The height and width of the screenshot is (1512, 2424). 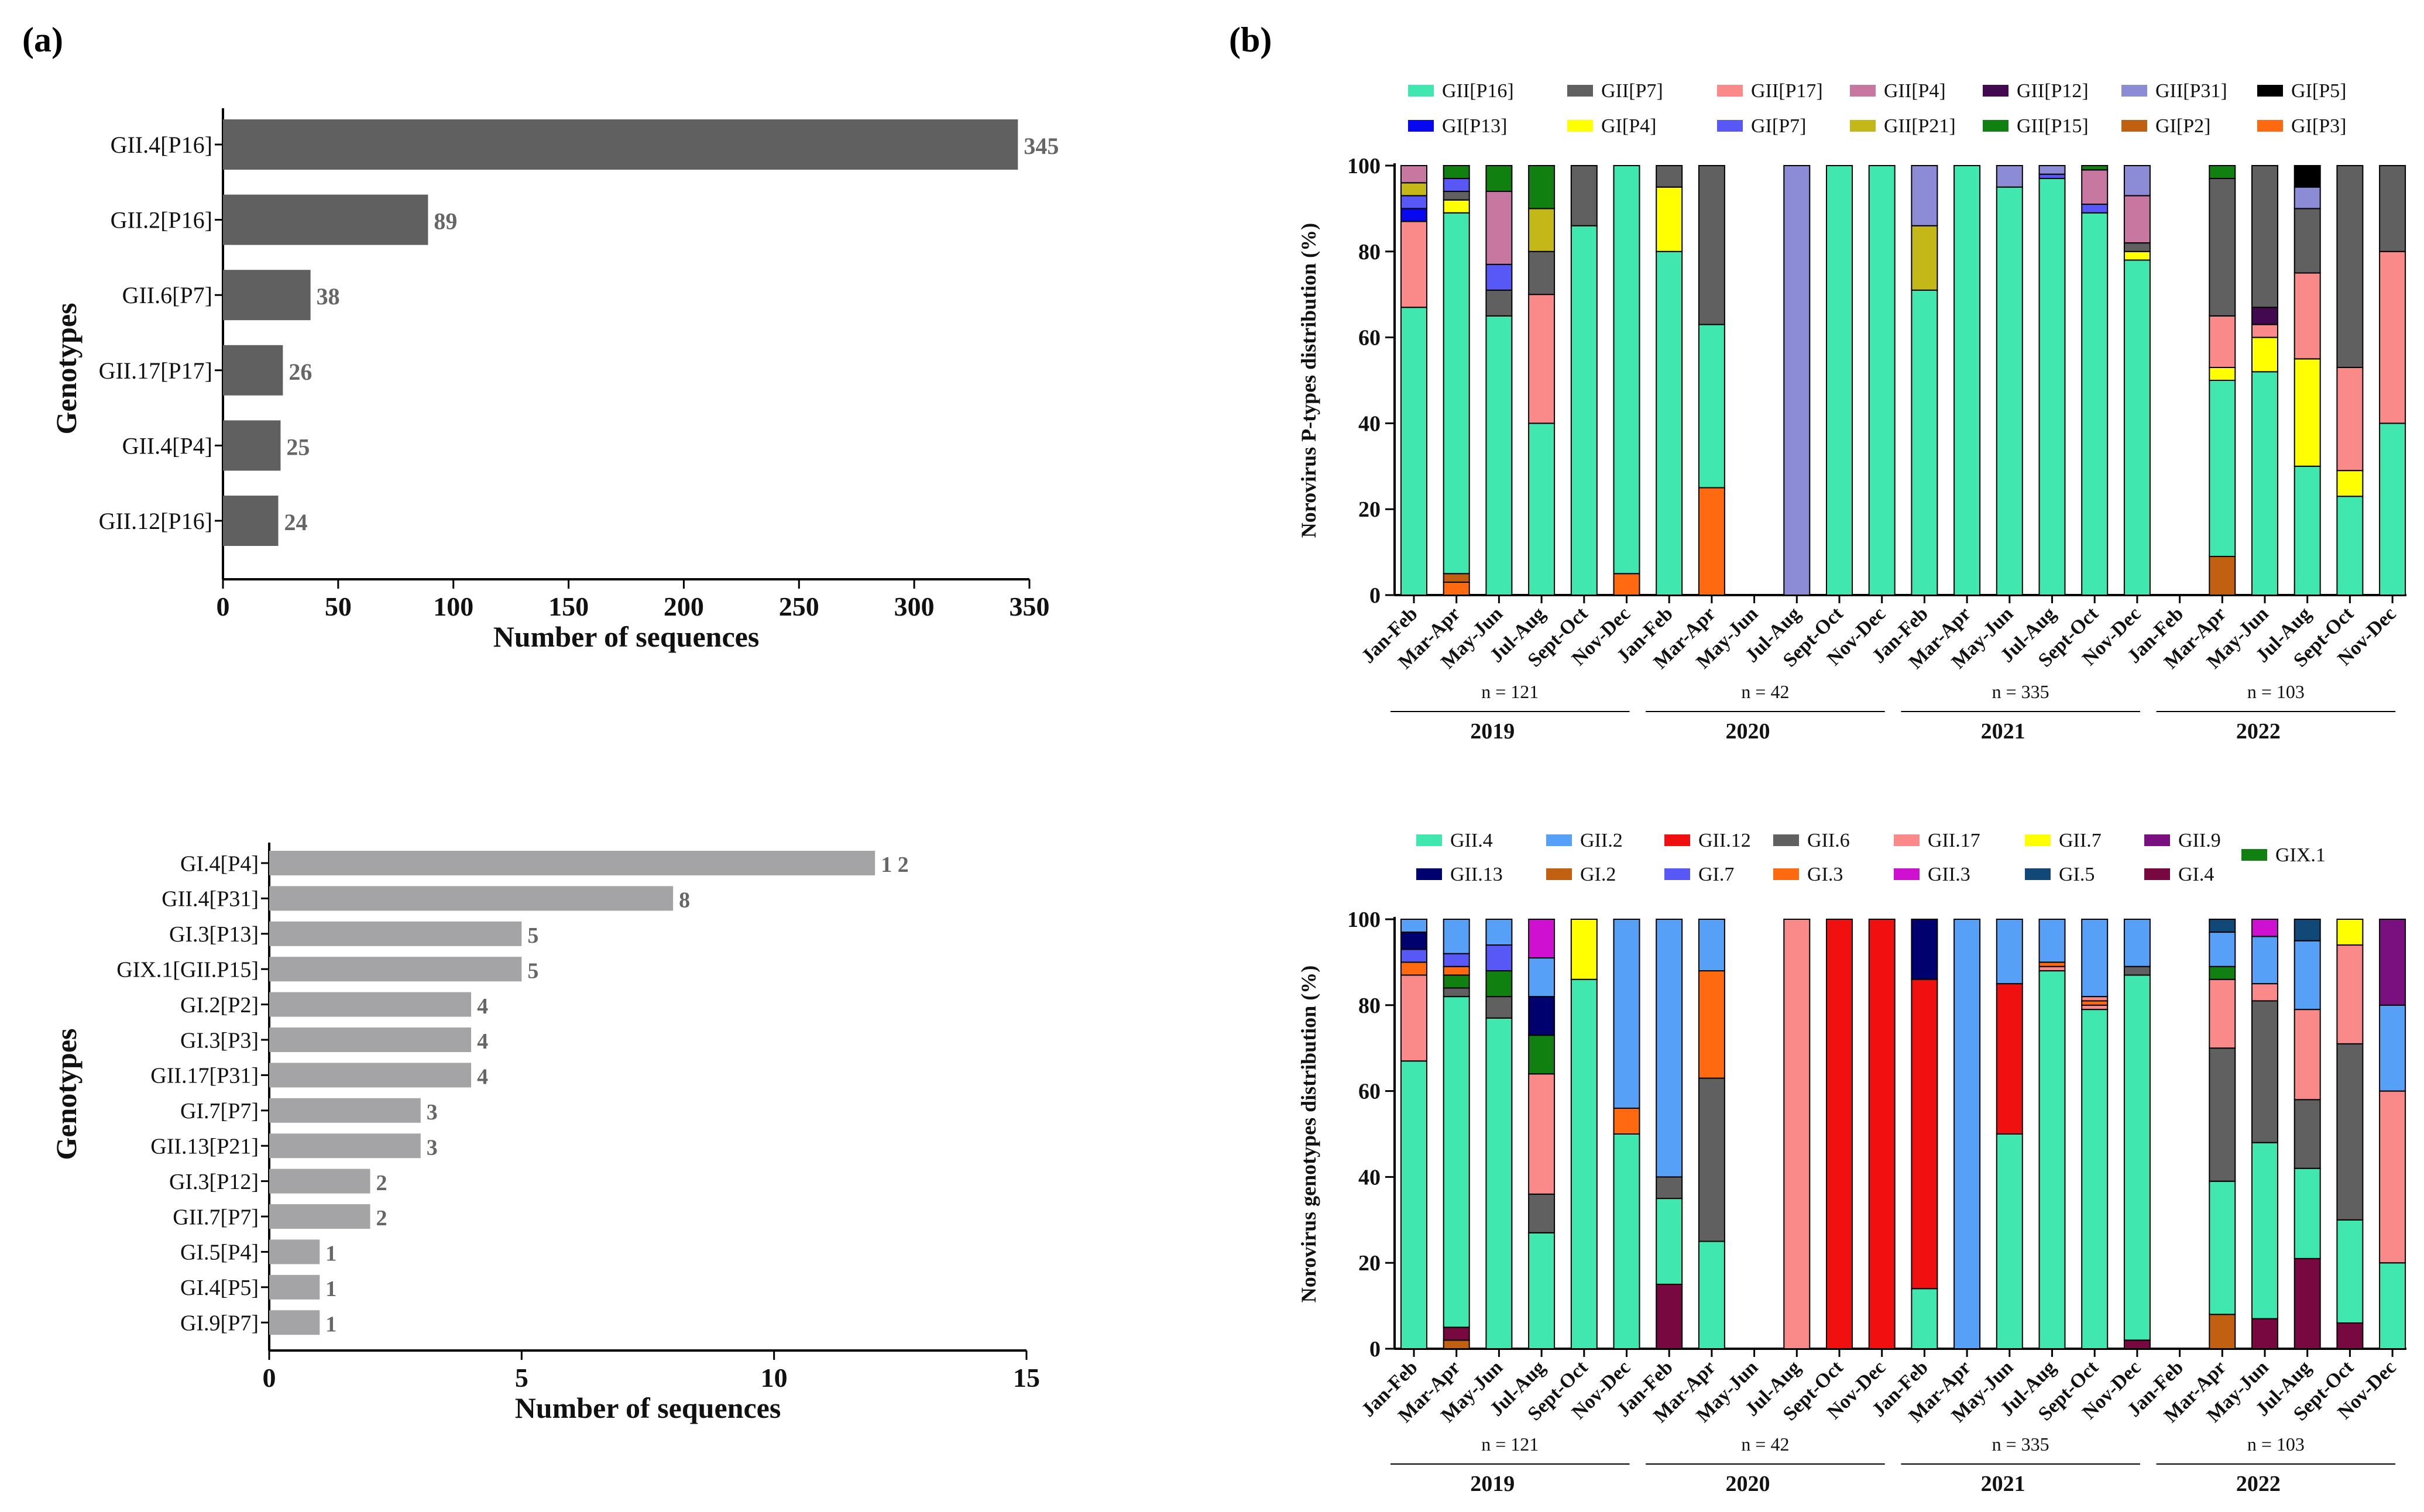 I want to click on value-label: 89, so click(x=445, y=221).